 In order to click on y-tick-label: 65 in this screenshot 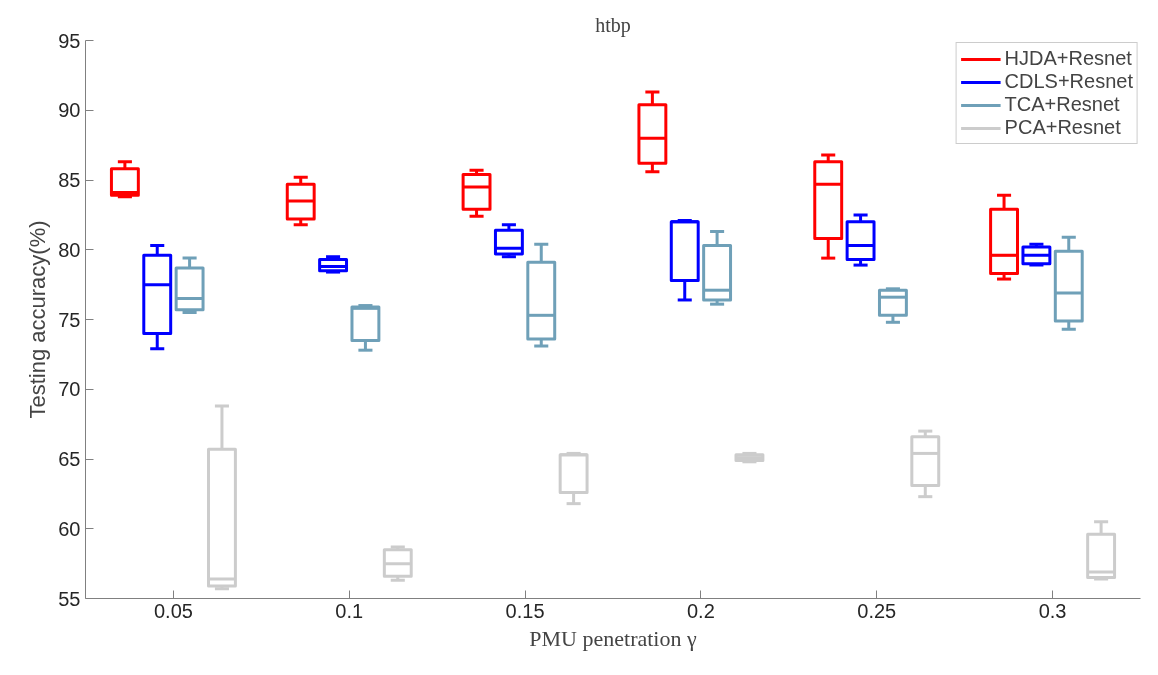, I will do `click(69, 459)`.